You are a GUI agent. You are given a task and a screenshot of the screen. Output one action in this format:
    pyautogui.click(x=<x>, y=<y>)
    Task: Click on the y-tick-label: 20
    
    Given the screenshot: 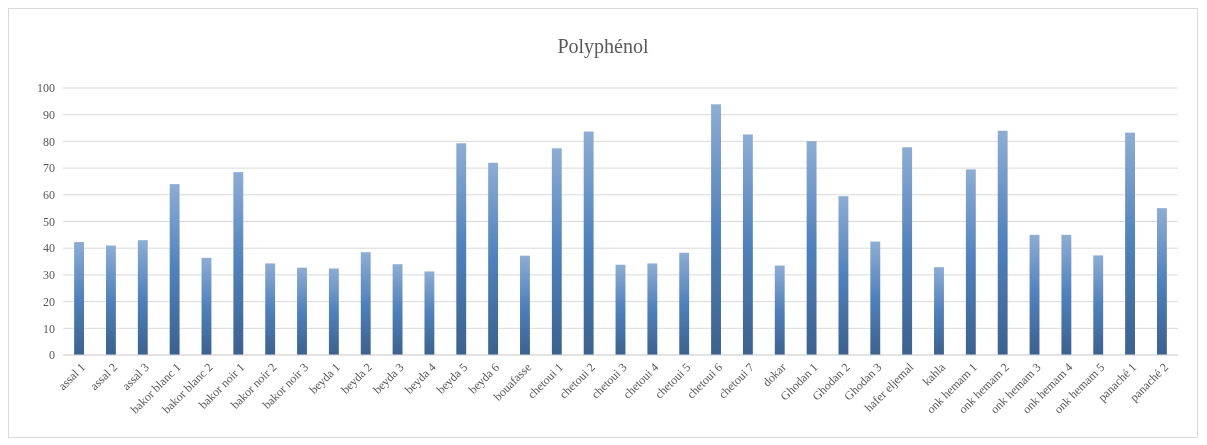 What is the action you would take?
    pyautogui.click(x=49, y=301)
    